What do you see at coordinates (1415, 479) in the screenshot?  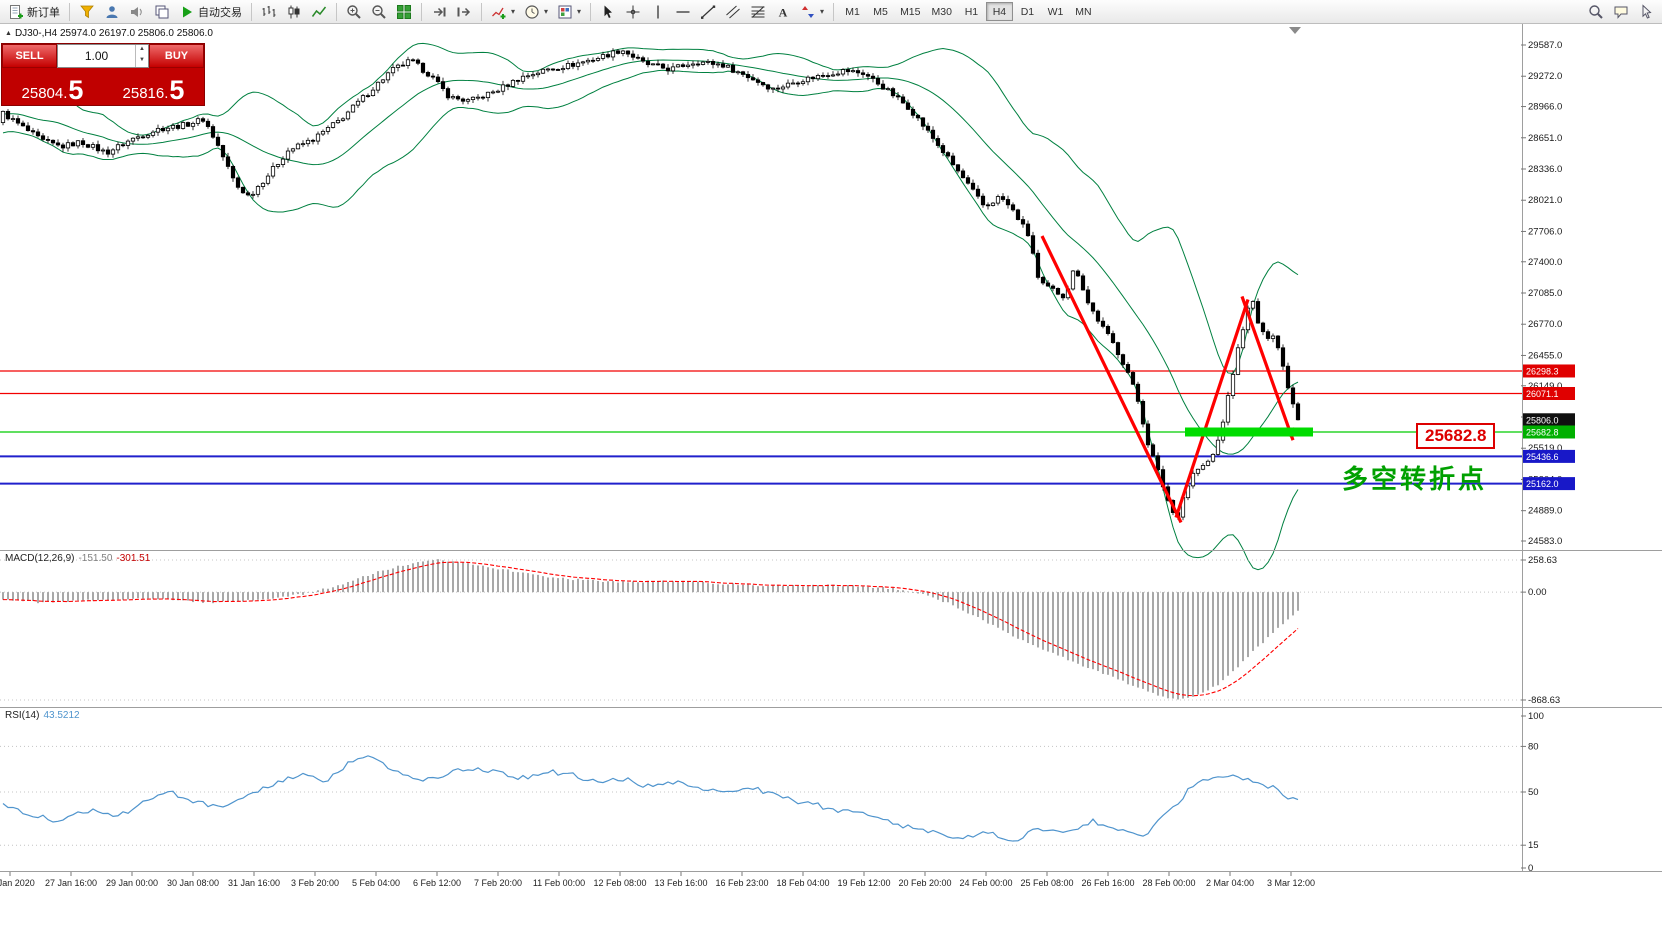 I see `chart-annotation-text: 多空转折点` at bounding box center [1415, 479].